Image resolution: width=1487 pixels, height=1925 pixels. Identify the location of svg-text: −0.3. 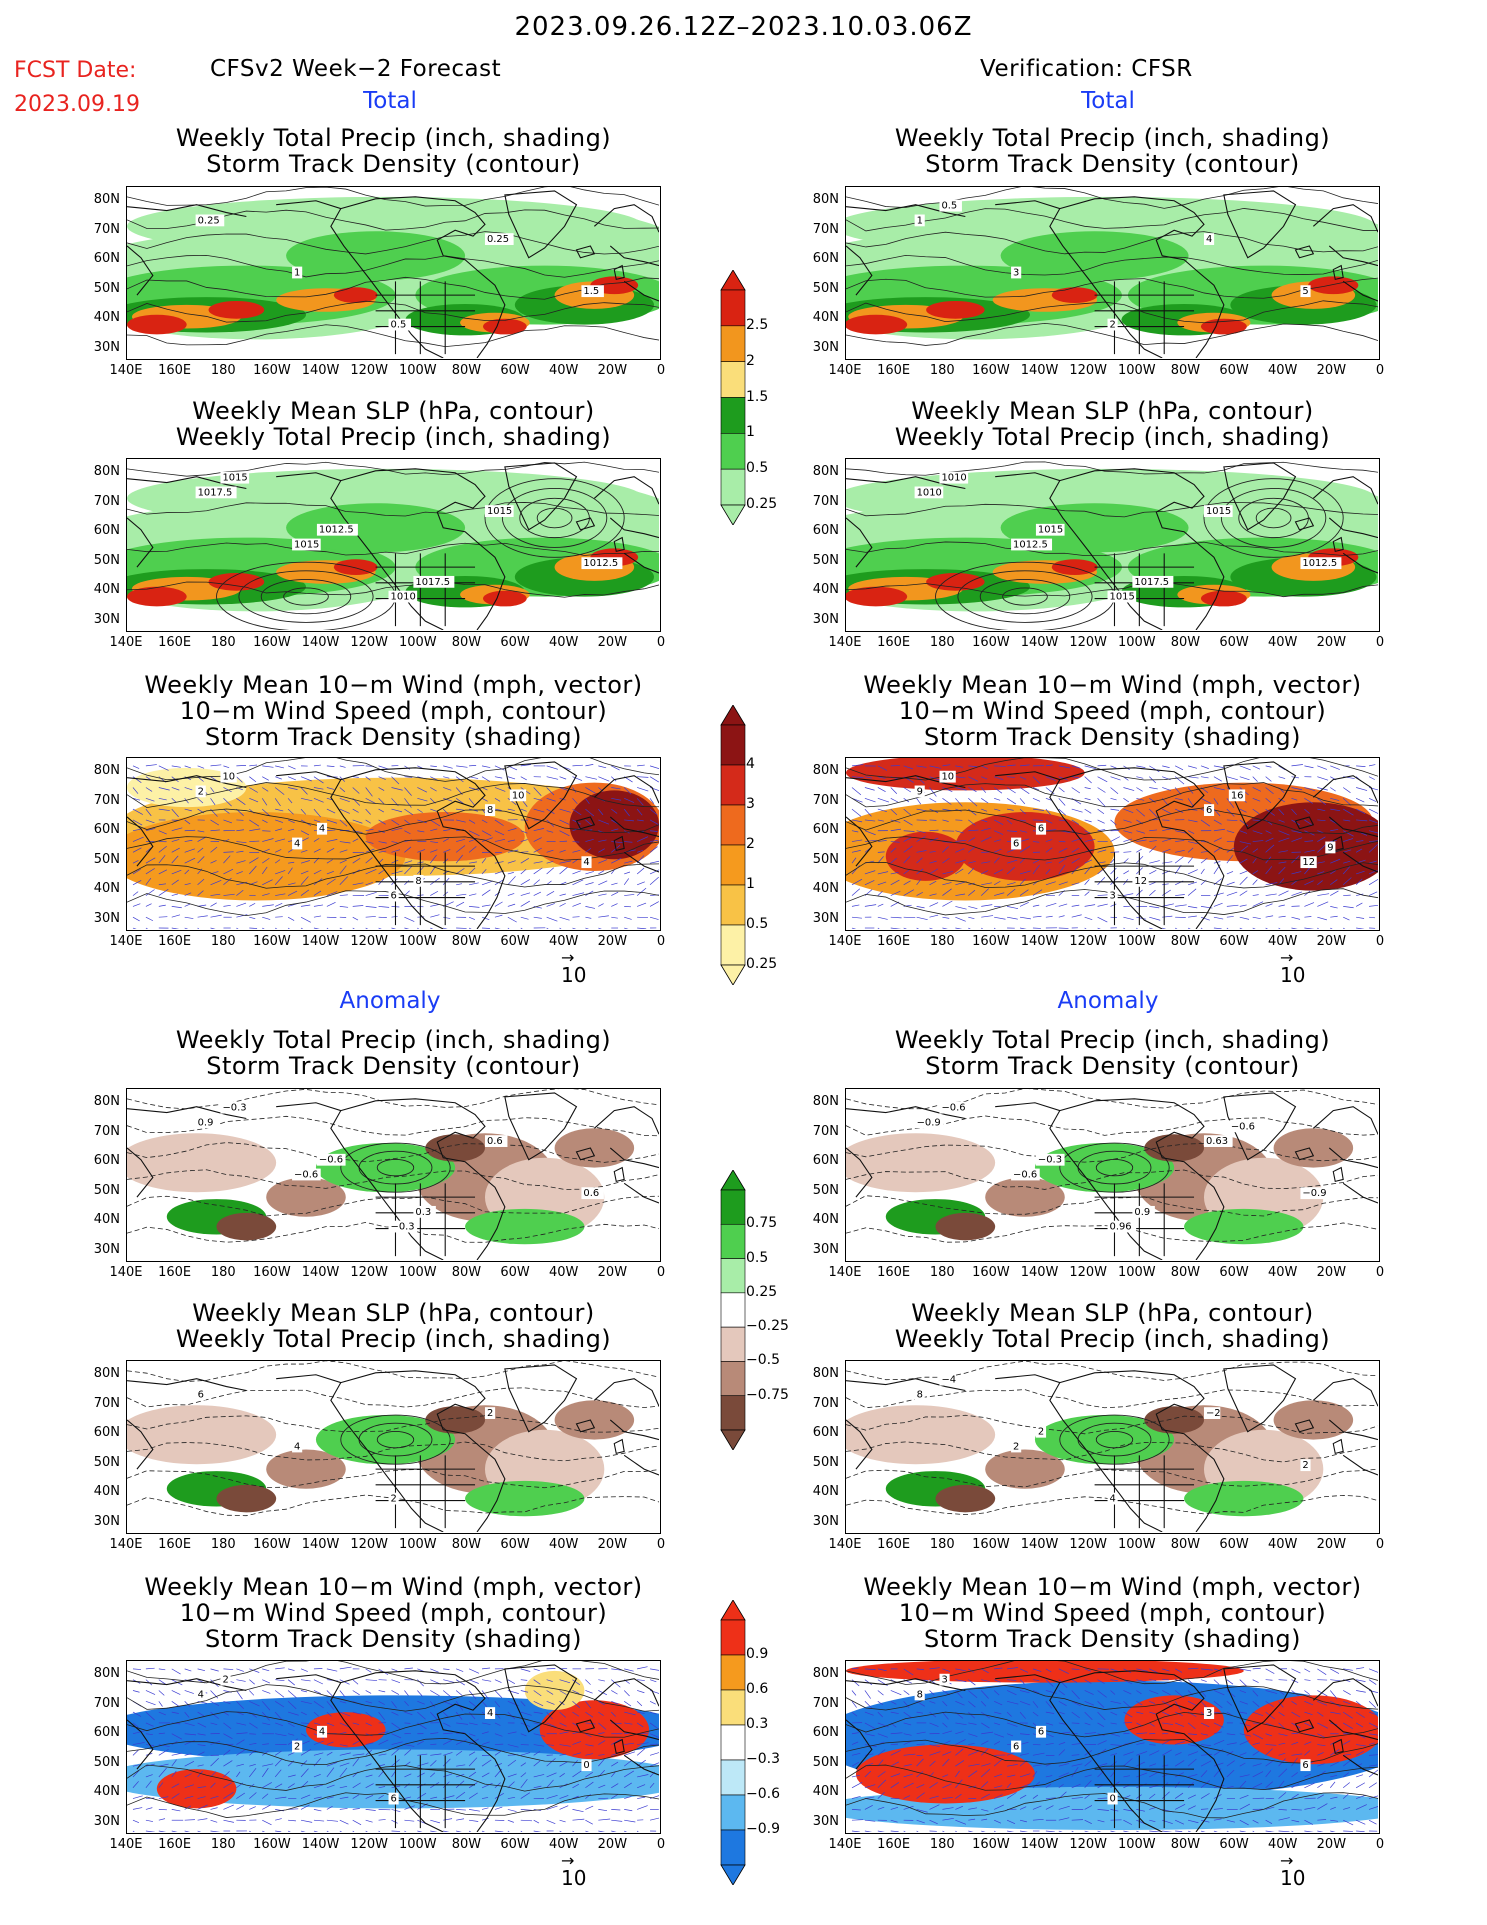
(1050, 1160).